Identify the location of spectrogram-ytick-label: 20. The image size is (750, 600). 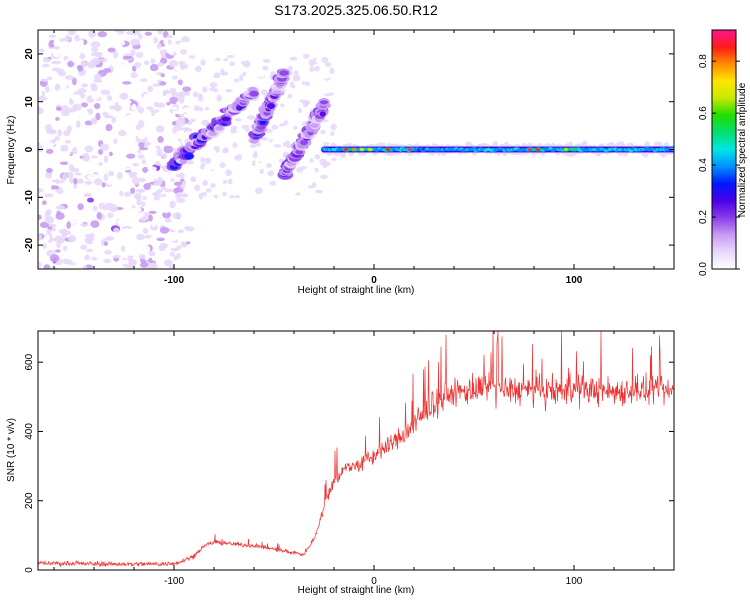
(29, 54).